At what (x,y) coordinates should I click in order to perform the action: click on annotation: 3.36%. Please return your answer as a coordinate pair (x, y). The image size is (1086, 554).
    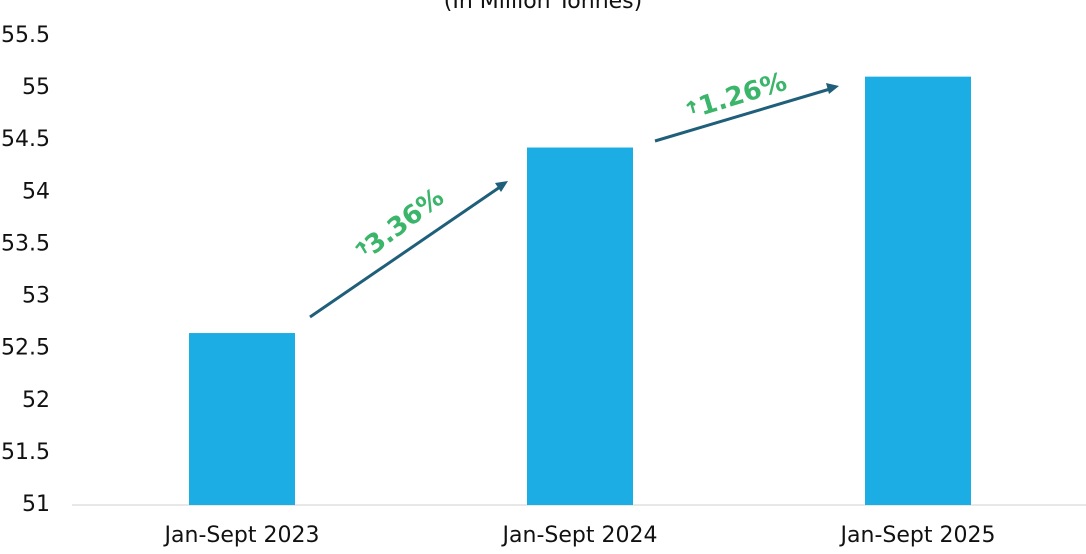
    Looking at the image, I should click on (405, 221).